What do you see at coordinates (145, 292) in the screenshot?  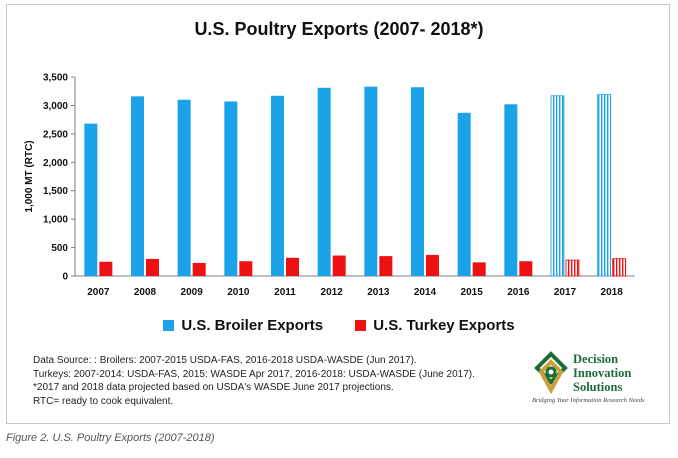 I see `x-tick-label: 2008` at bounding box center [145, 292].